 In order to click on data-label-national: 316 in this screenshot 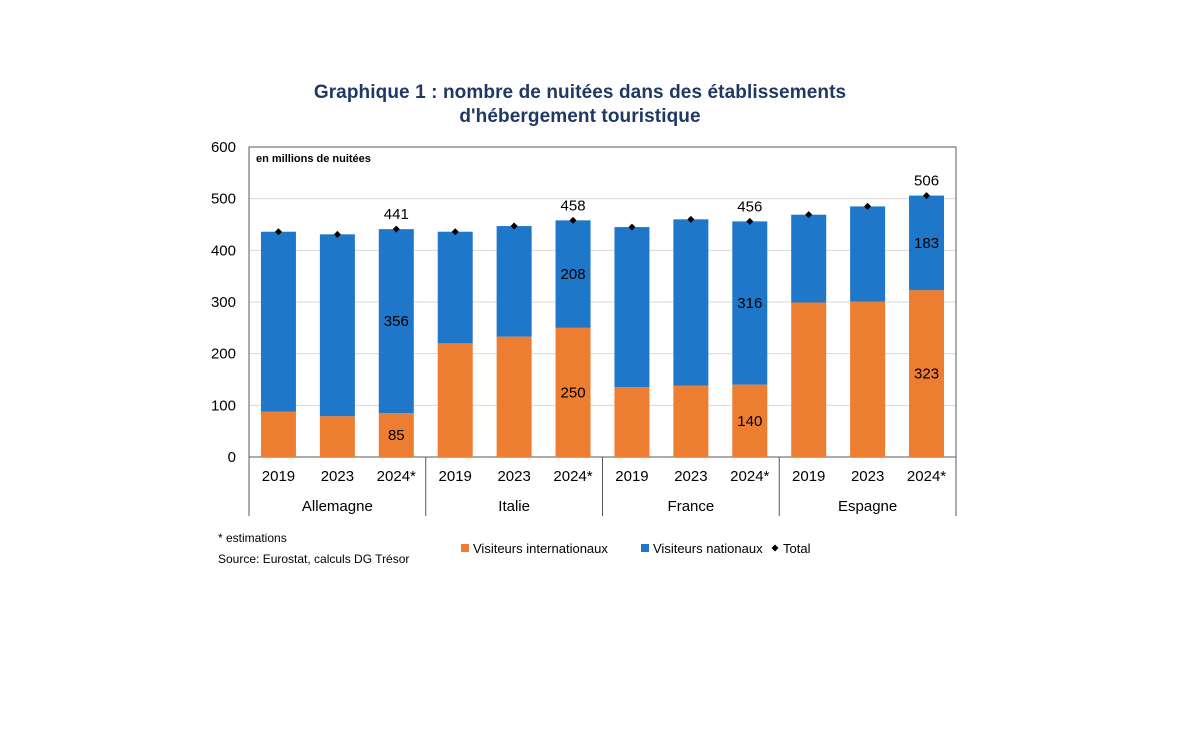, I will do `click(749, 303)`.